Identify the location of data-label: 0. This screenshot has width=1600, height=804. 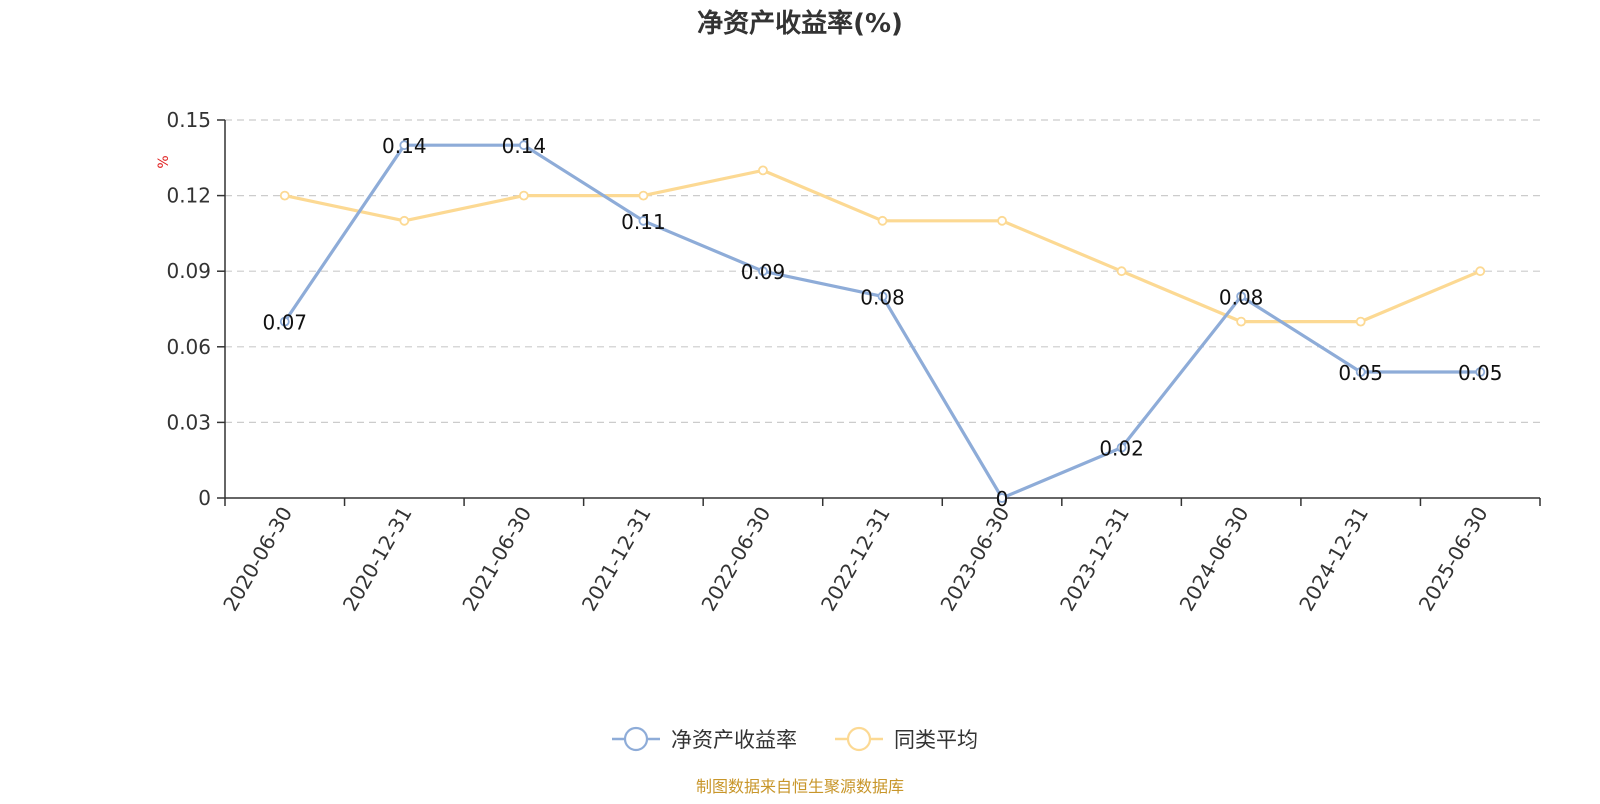
(1002, 499).